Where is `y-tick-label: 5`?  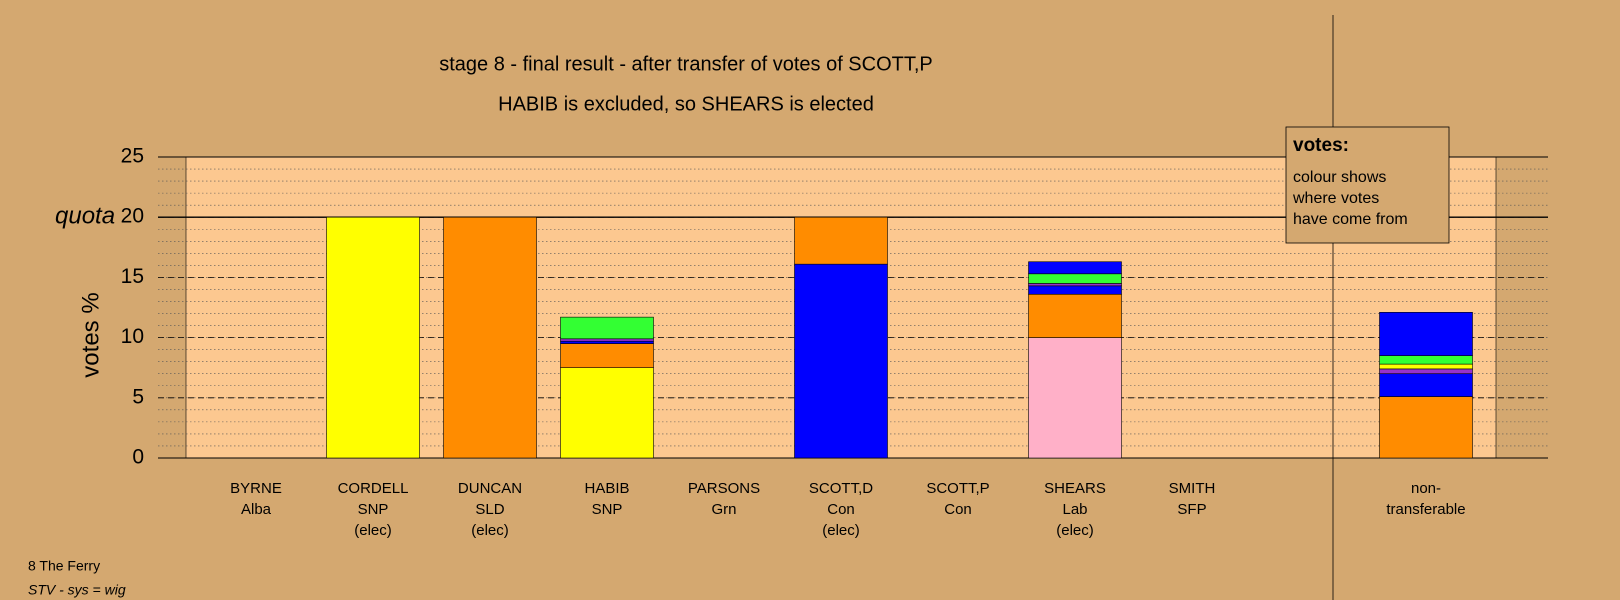 y-tick-label: 5 is located at coordinates (138, 396).